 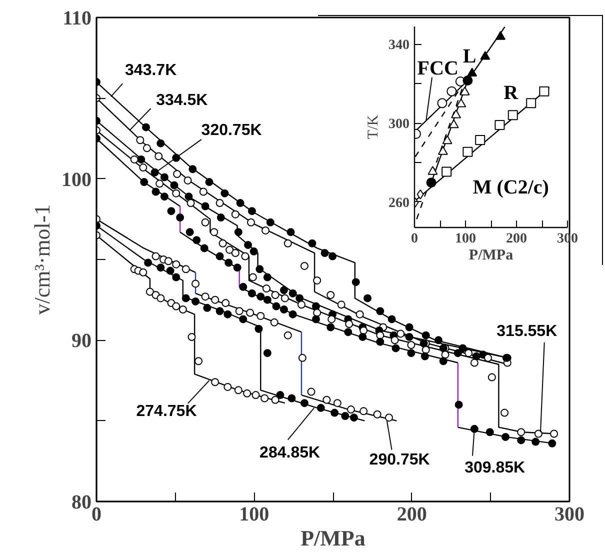 What do you see at coordinates (77, 19) in the screenshot?
I see `y-tick-label: 110` at bounding box center [77, 19].